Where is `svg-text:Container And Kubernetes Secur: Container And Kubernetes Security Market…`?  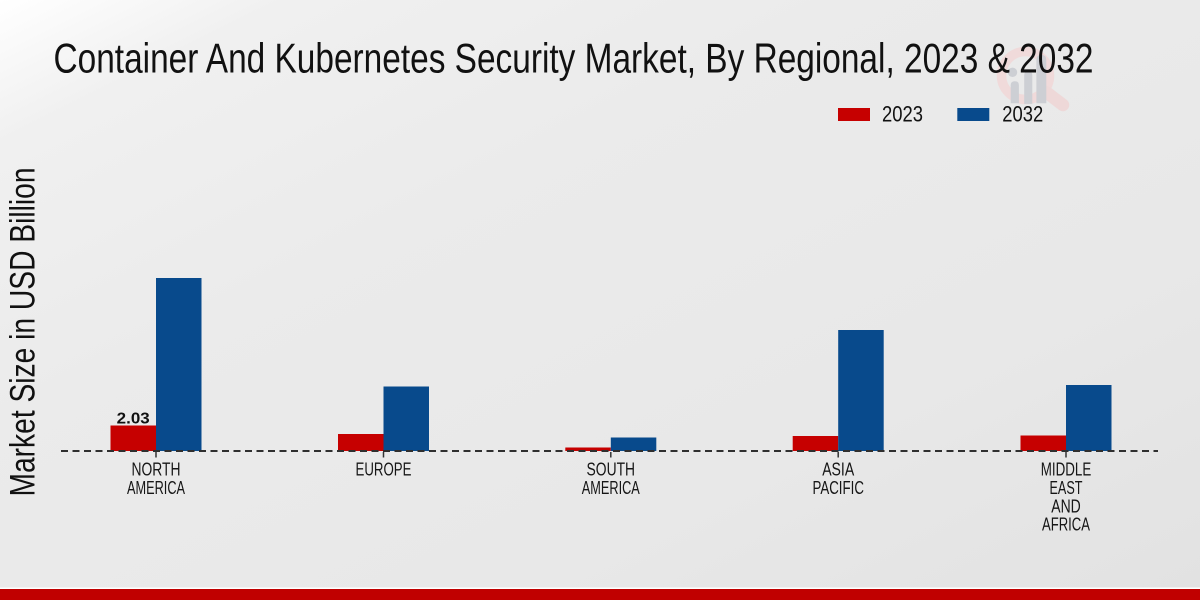 svg-text:Container And Kubernetes Secur: Container And Kubernetes Security Market… is located at coordinates (574, 58).